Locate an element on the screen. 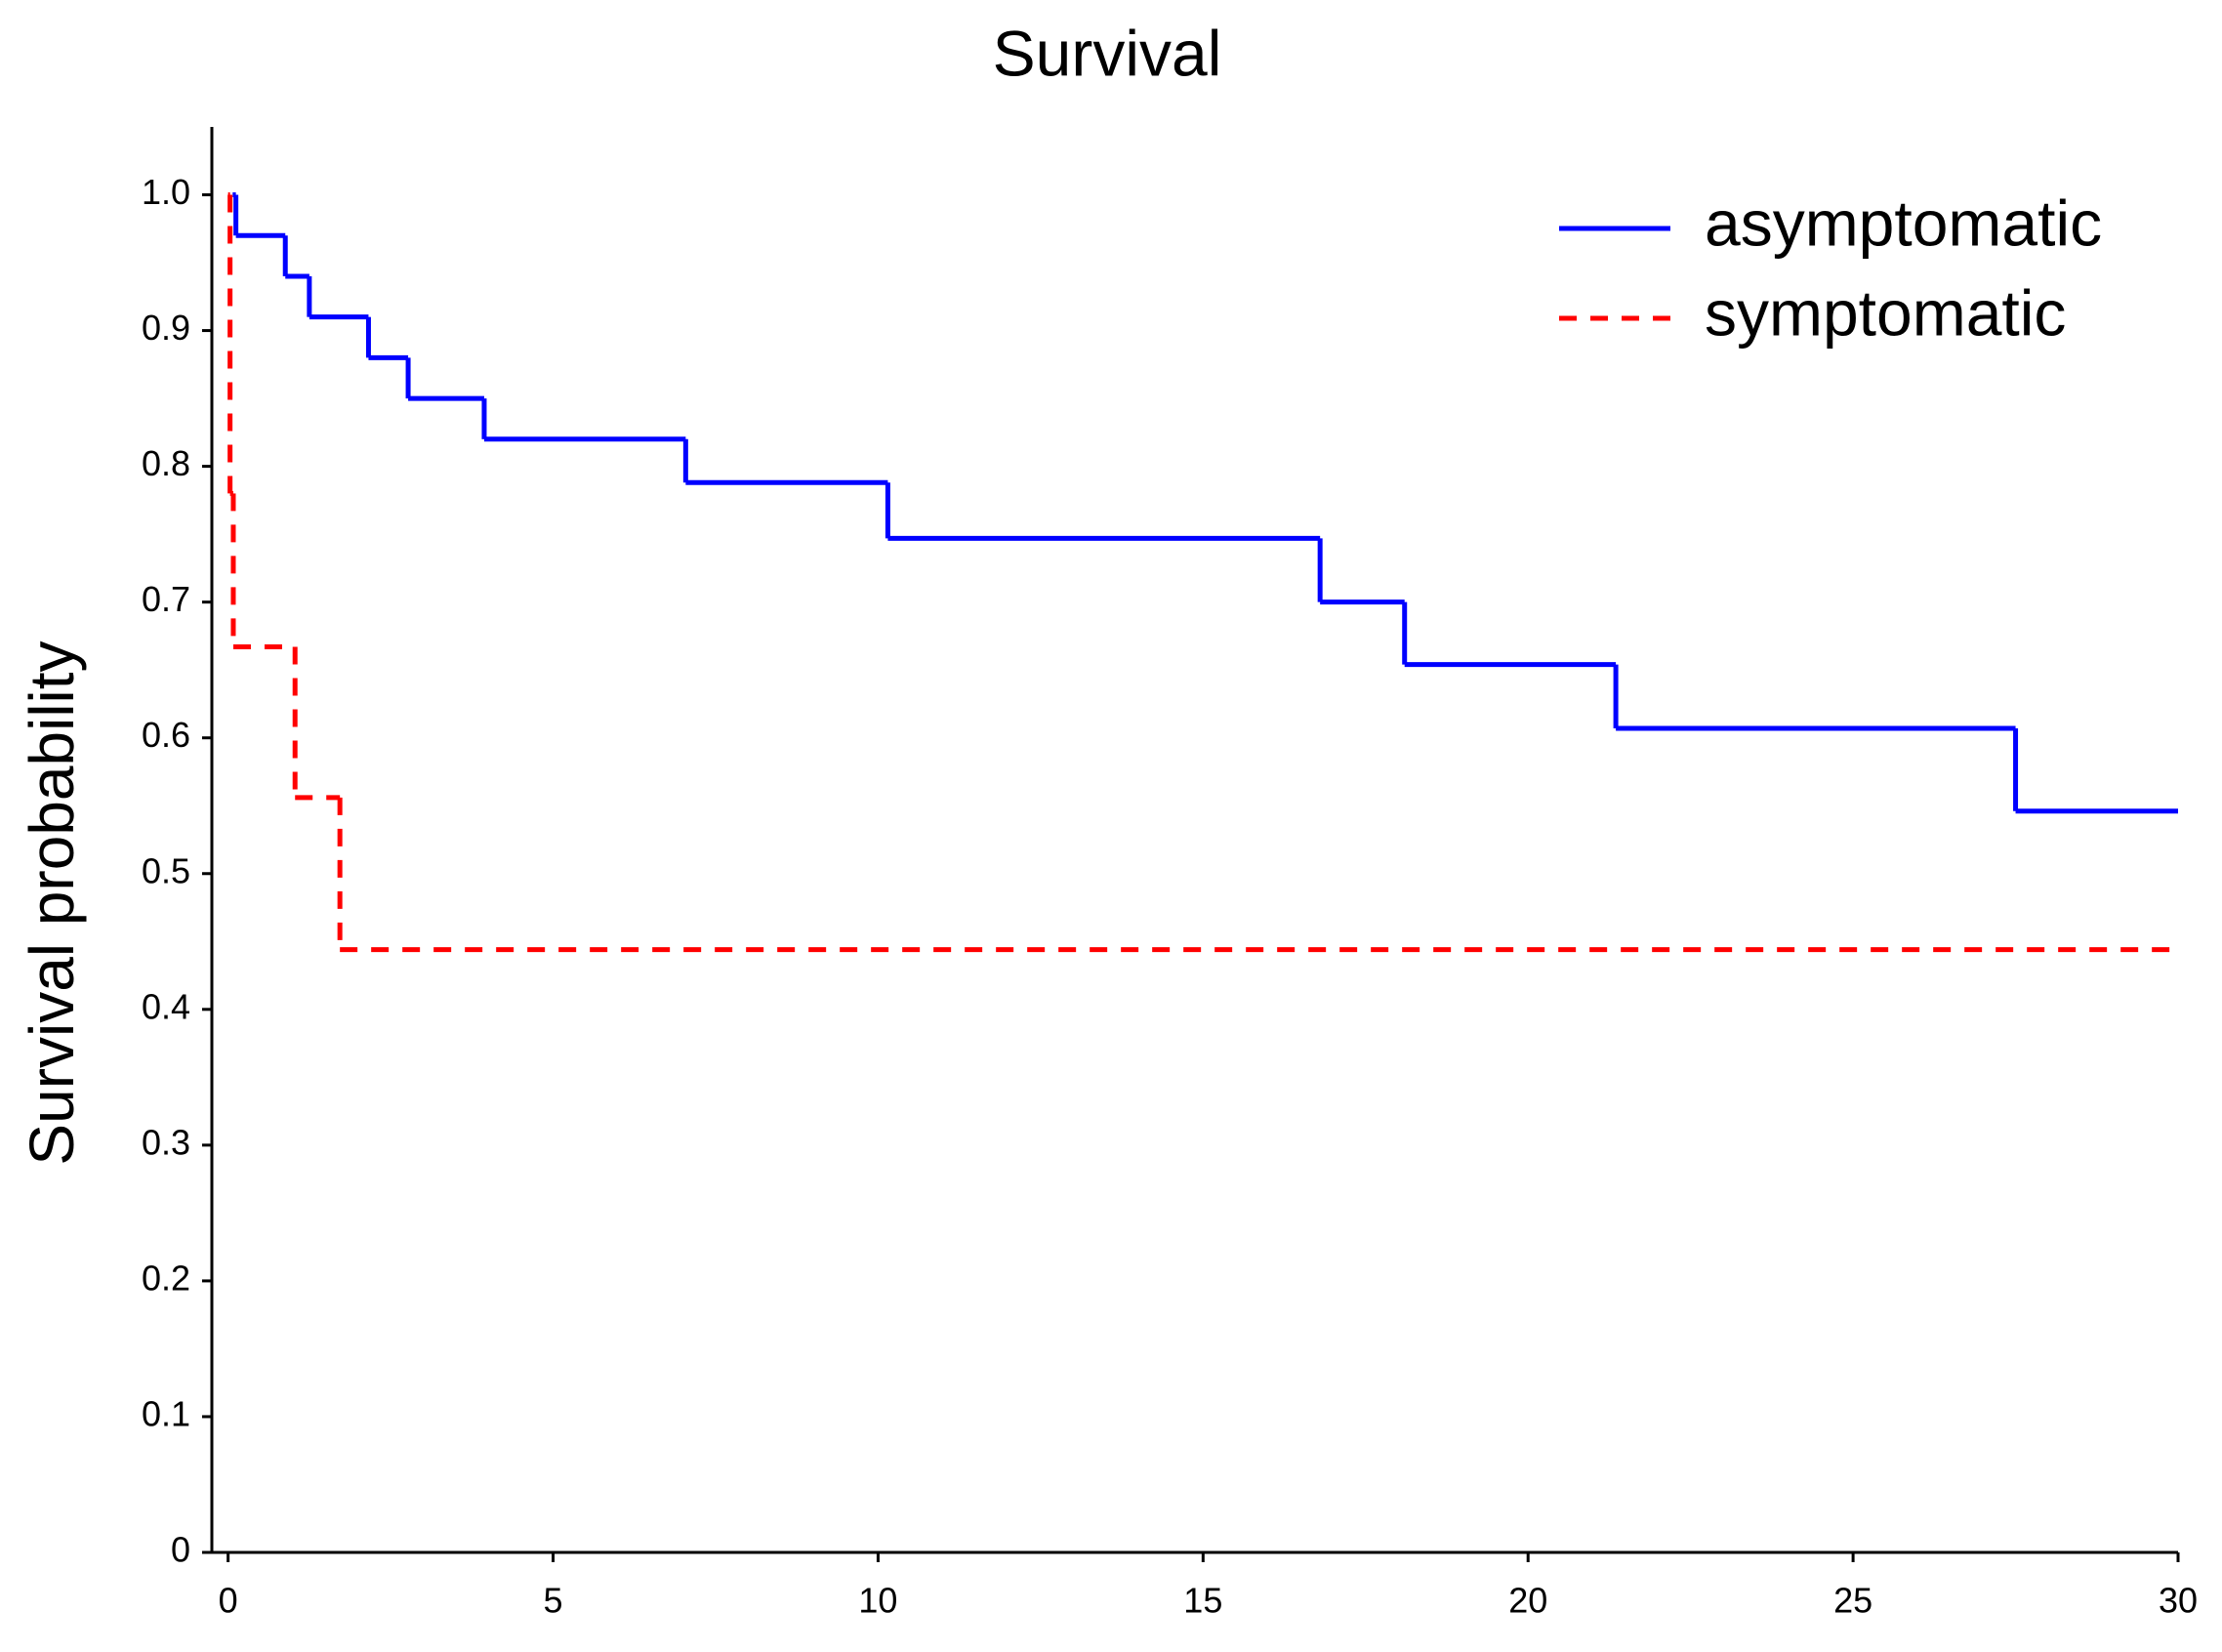 Image resolution: width=2222 pixels, height=1652 pixels. y-tick-label: 0.5 is located at coordinates (166, 870).